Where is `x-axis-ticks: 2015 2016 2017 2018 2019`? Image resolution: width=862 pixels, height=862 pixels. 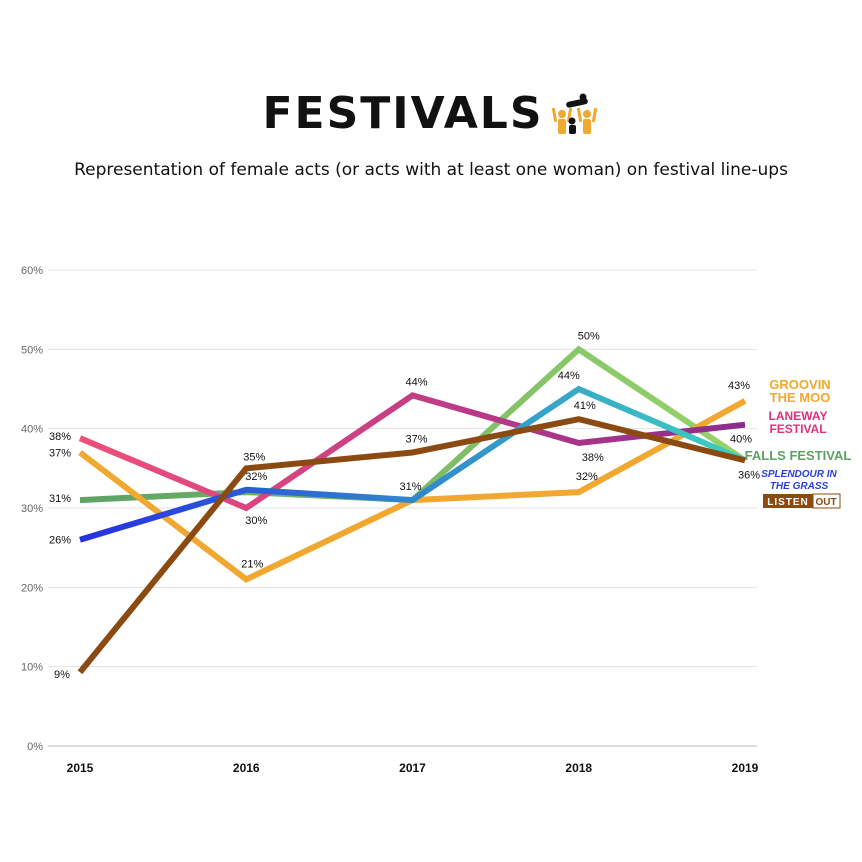
x-axis-ticks: 2015 2016 2017 2018 2019 is located at coordinates (413, 768).